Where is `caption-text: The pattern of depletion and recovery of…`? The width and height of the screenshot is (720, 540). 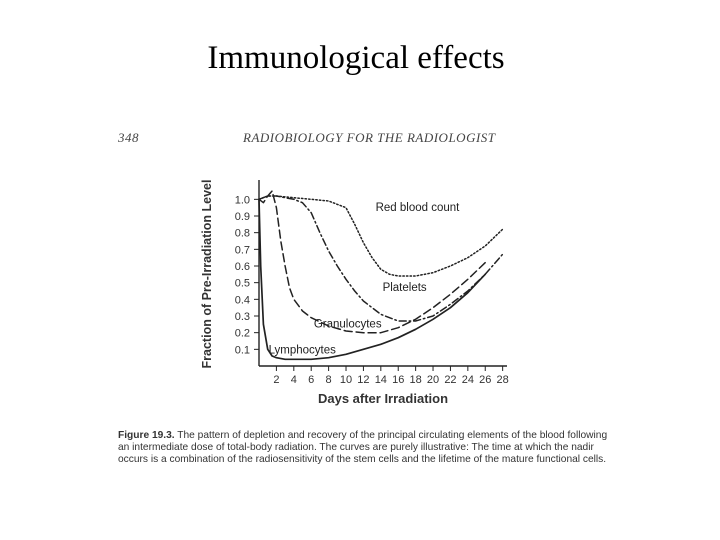 caption-text: The pattern of depletion and recovery of… is located at coordinates (363, 447).